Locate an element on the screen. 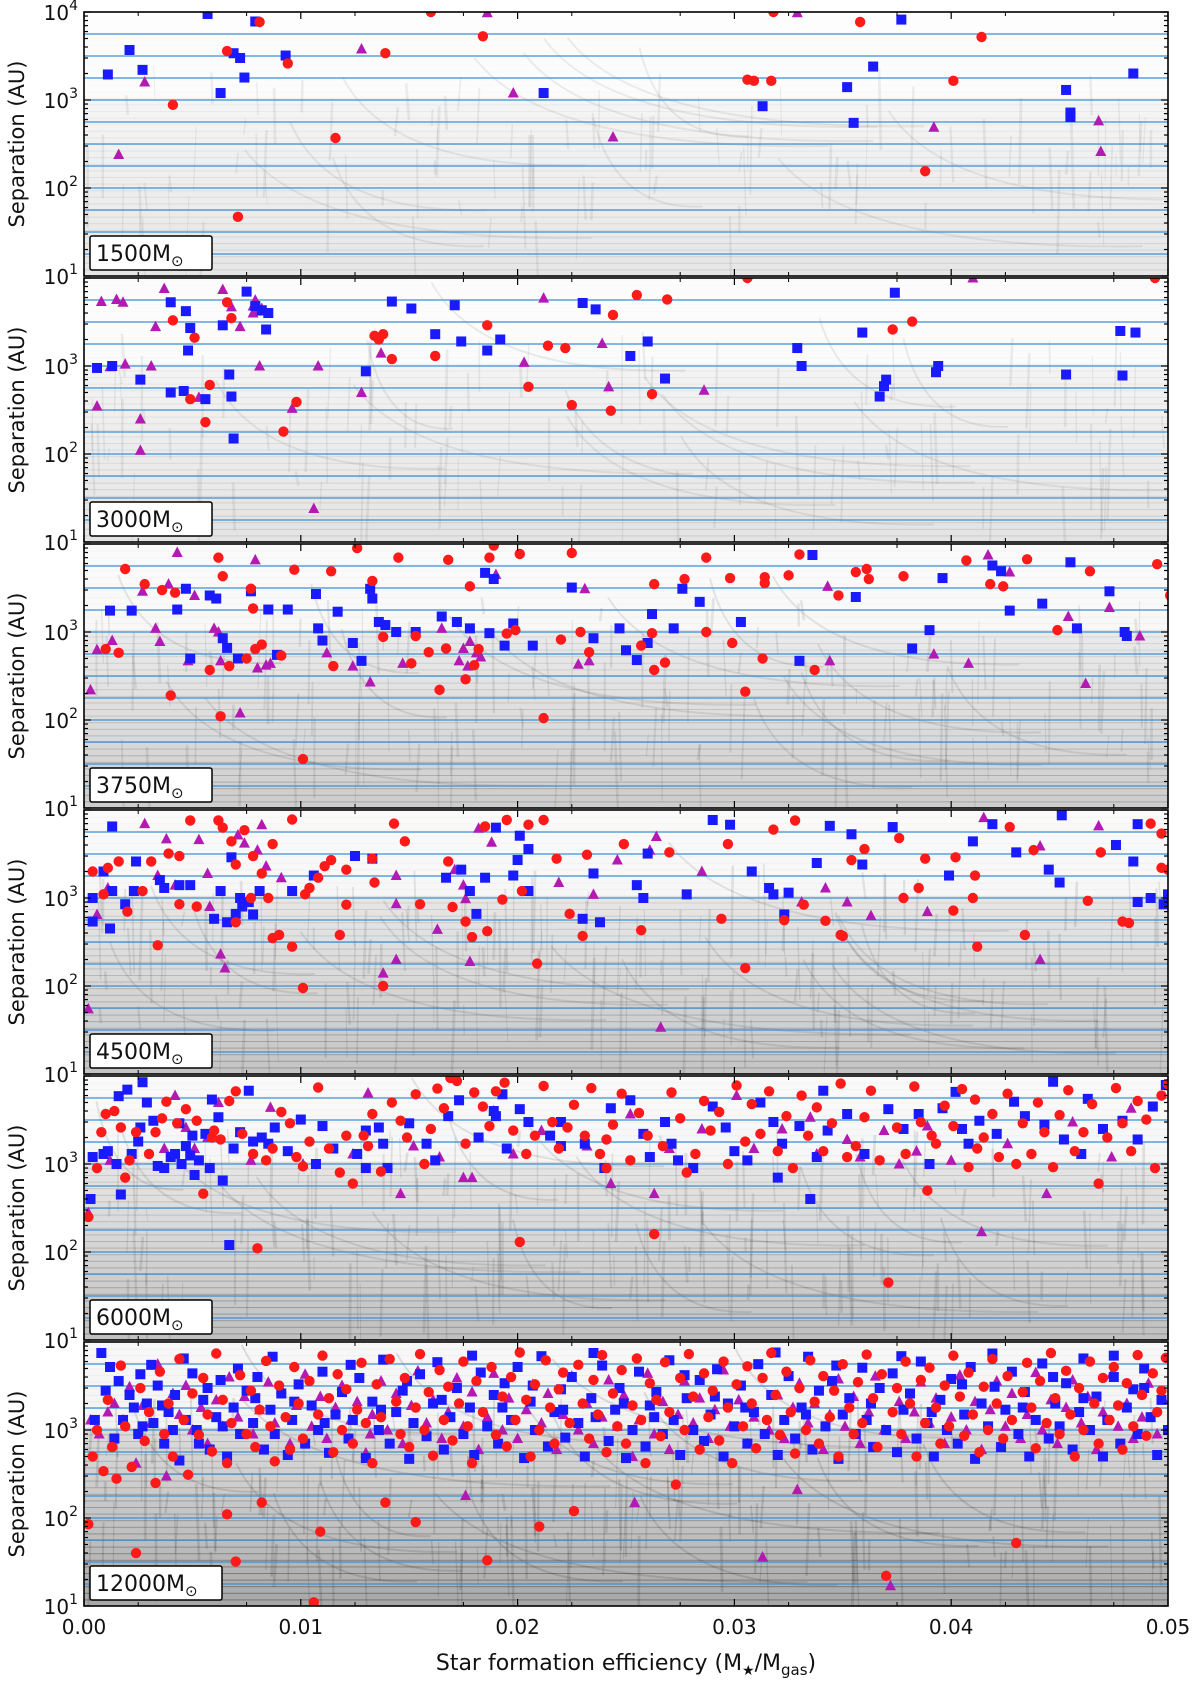 The image size is (1200, 1681). x-tick-label: 0.00 is located at coordinates (84, 1627).